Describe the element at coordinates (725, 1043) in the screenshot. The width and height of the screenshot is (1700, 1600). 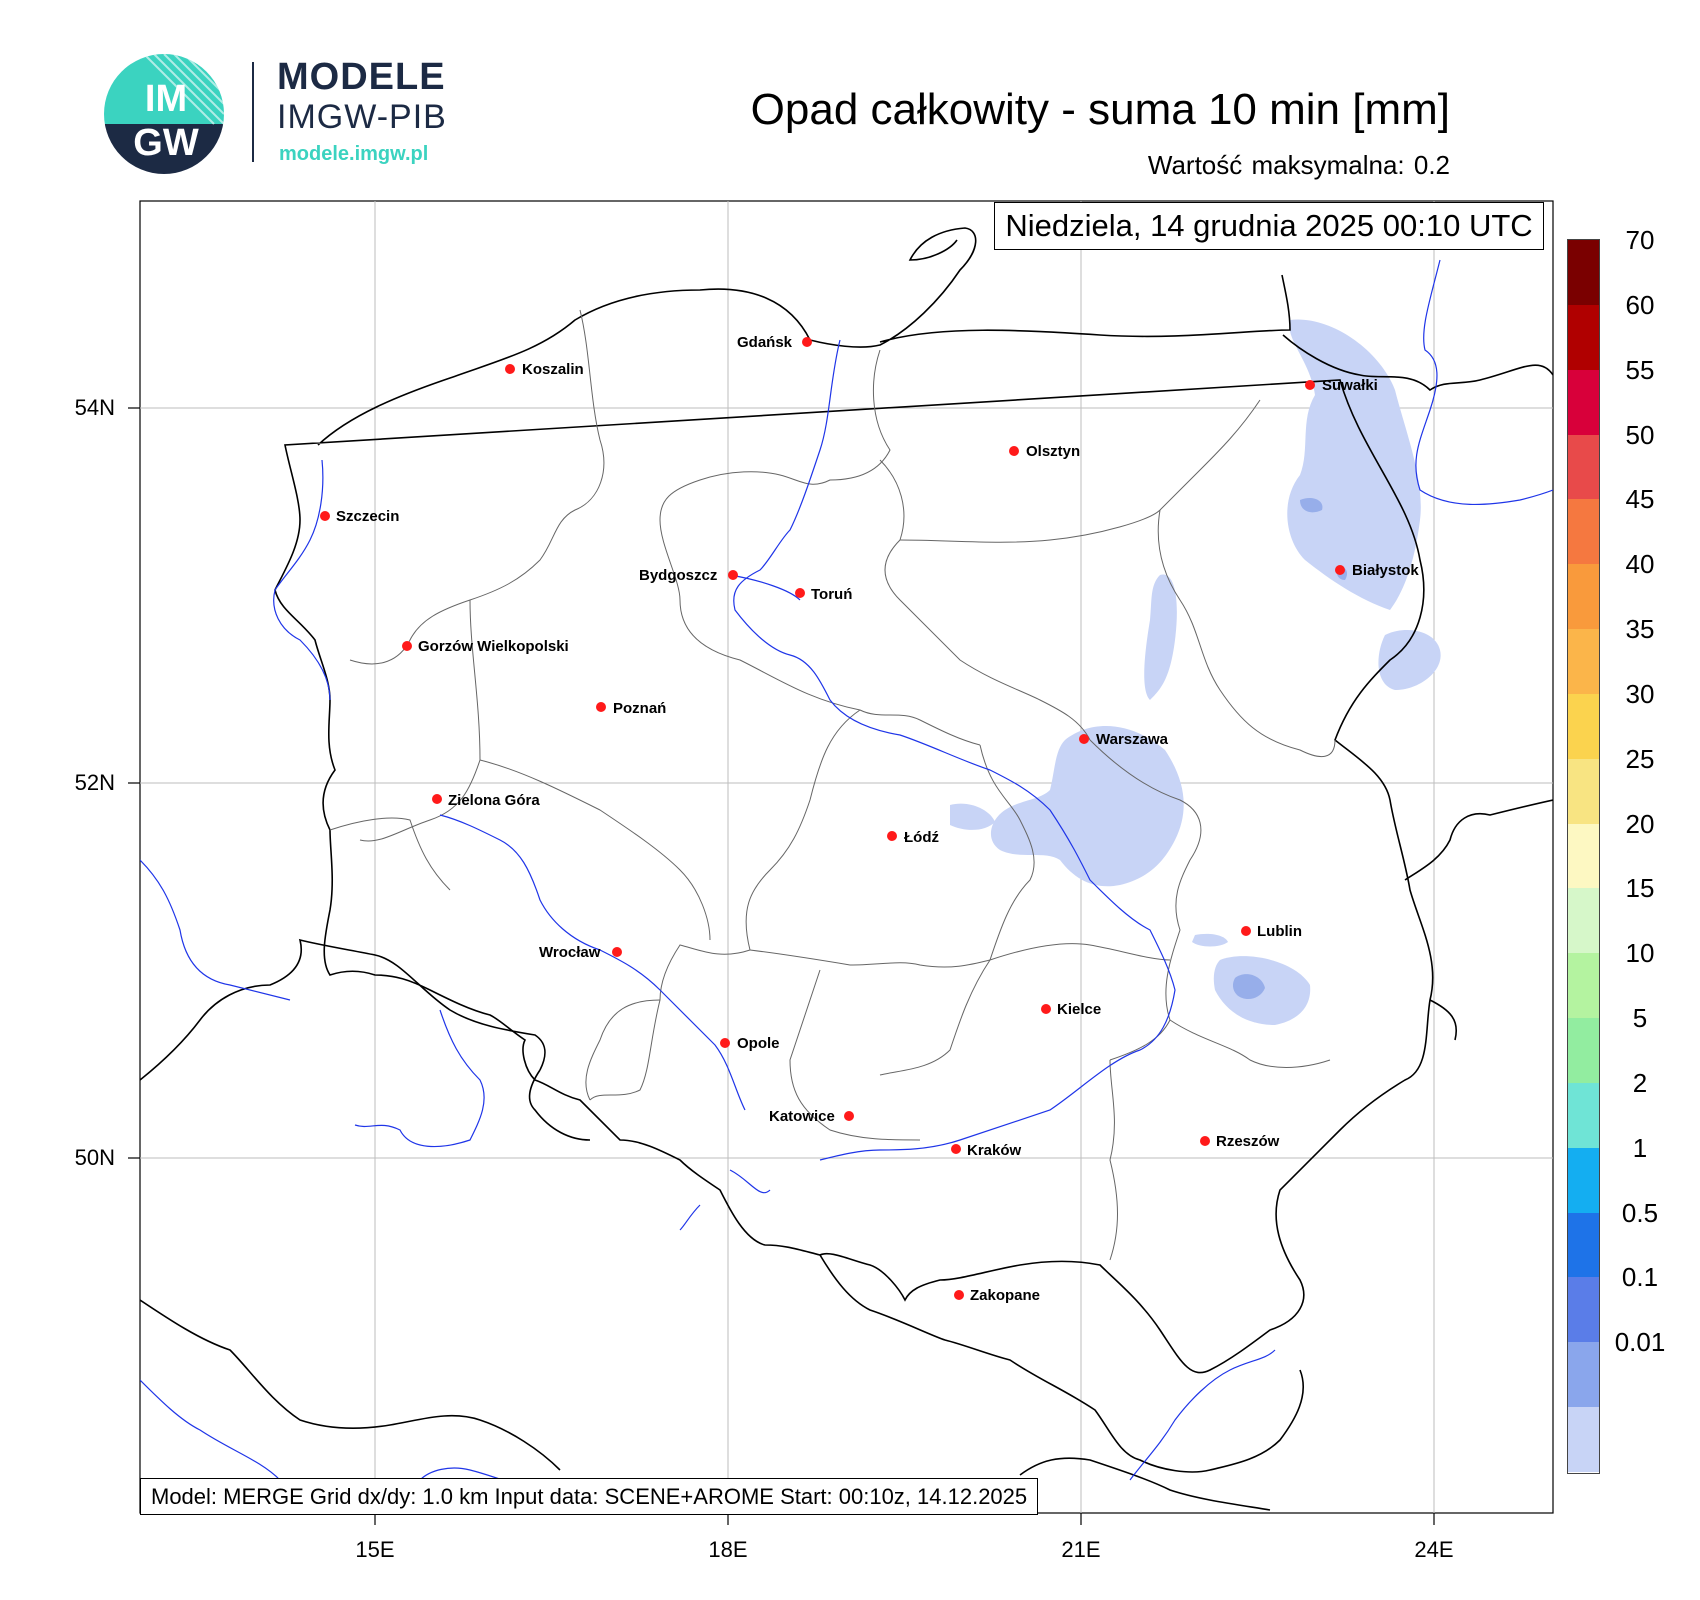
I see `city-marker-opole` at that location.